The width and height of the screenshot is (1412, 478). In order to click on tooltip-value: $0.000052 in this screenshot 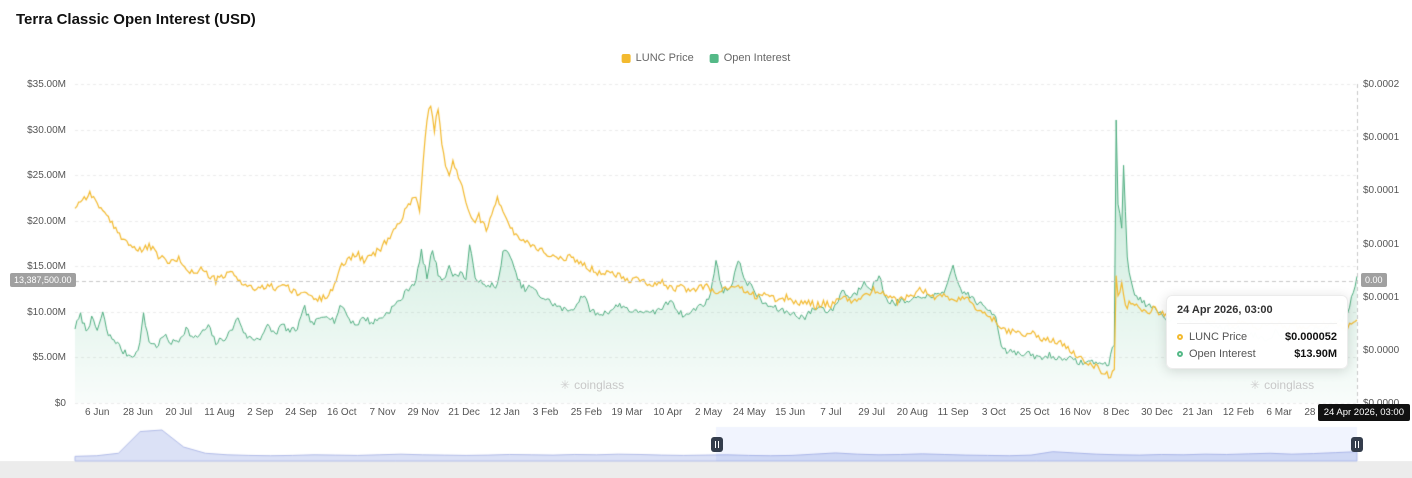, I will do `click(1311, 337)`.